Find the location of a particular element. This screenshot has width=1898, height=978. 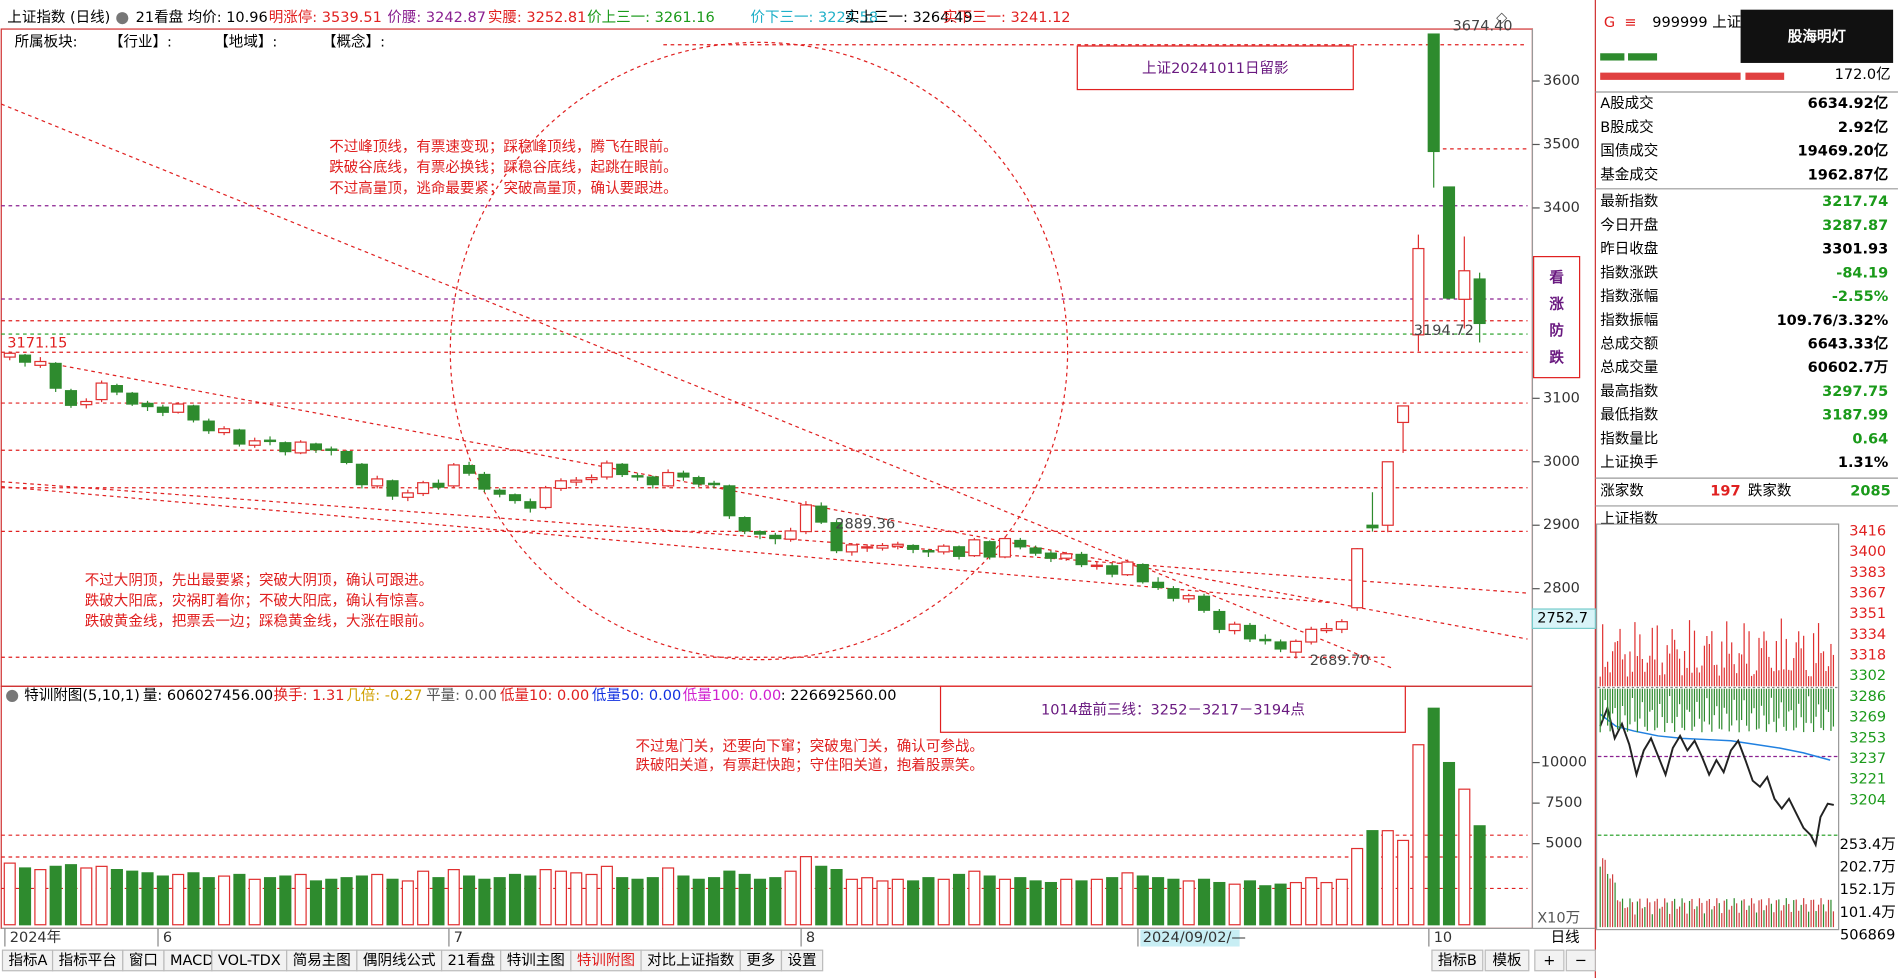

toolbar-label: 对比上证指数 is located at coordinates (691, 960).